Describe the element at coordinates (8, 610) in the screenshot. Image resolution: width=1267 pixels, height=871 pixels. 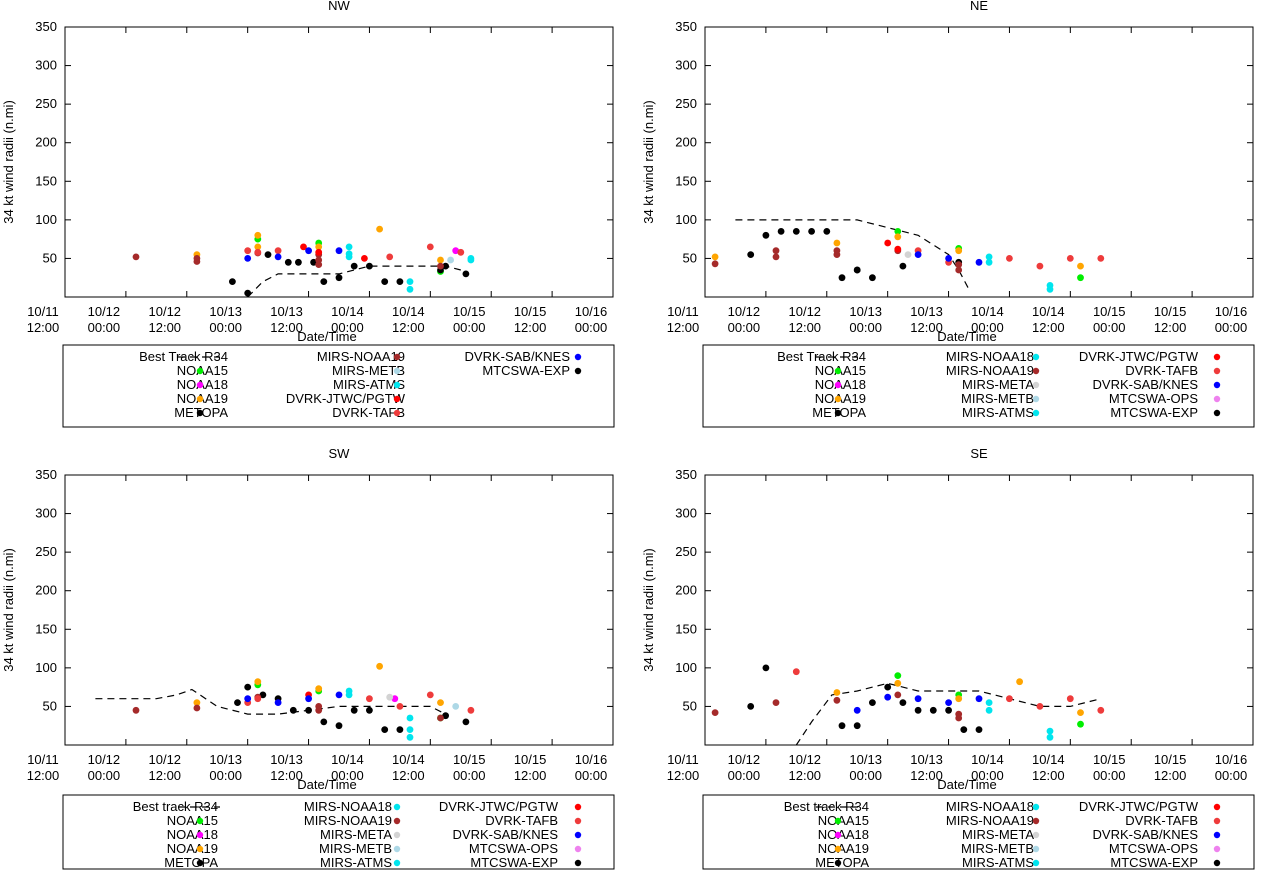
I see `y-axis-label: 34 kt wind radii (n.mi)` at that location.